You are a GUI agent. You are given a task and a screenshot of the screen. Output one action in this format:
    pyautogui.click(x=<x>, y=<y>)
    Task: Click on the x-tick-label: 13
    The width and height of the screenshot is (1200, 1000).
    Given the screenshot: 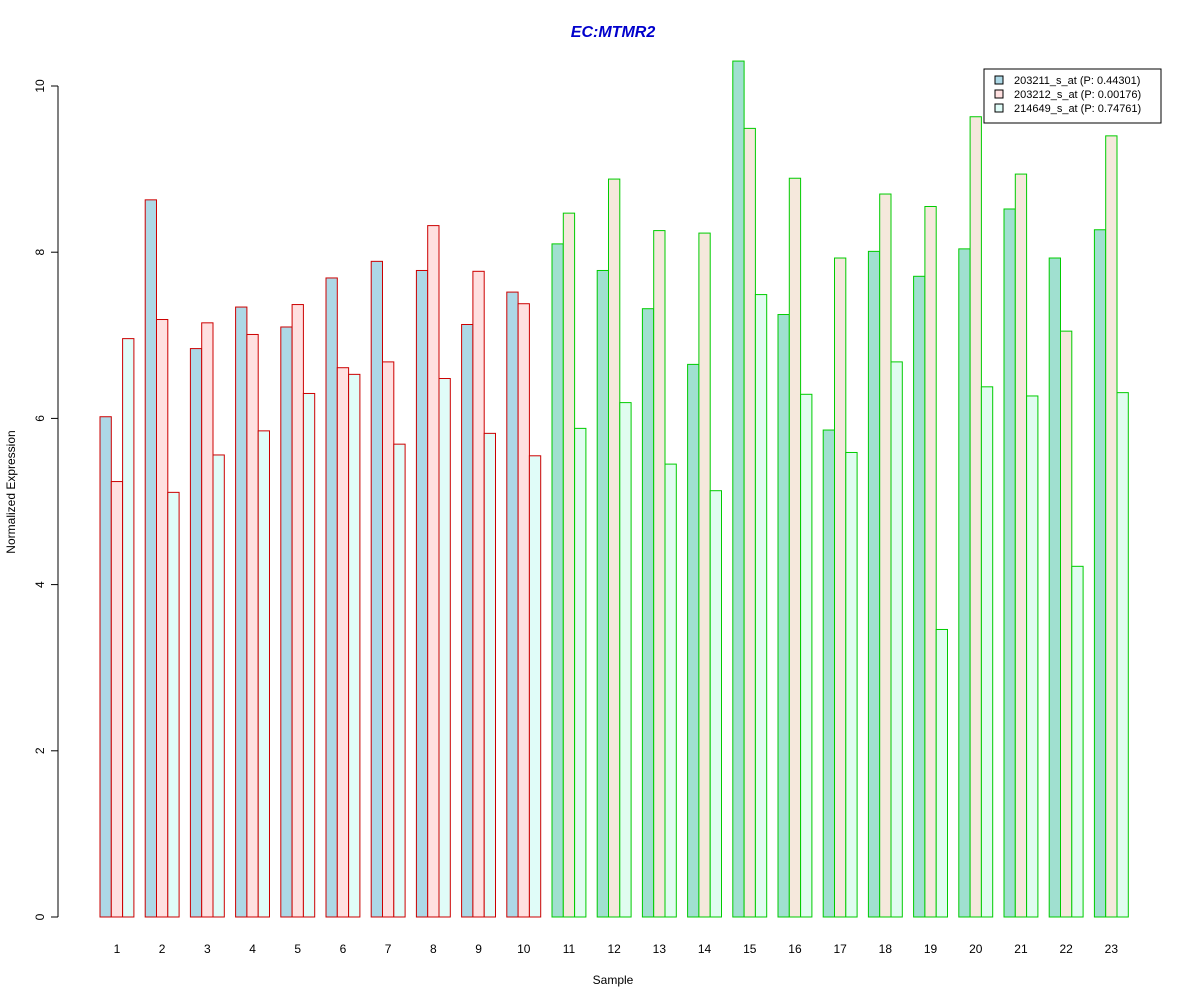 What is the action you would take?
    pyautogui.click(x=660, y=949)
    